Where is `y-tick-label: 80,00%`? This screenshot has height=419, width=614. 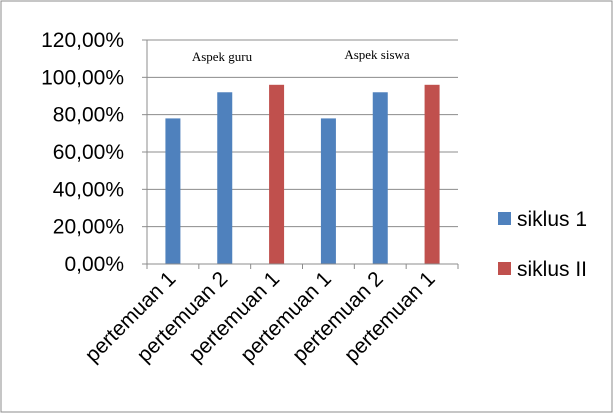 y-tick-label: 80,00% is located at coordinates (88, 115).